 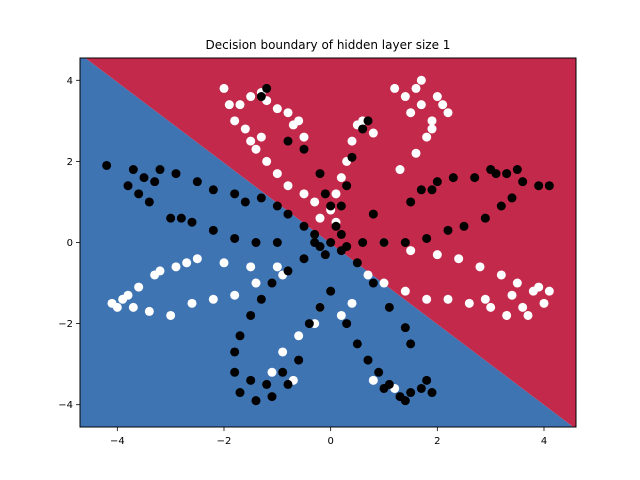 I want to click on x-tick-label: 4, so click(x=544, y=441).